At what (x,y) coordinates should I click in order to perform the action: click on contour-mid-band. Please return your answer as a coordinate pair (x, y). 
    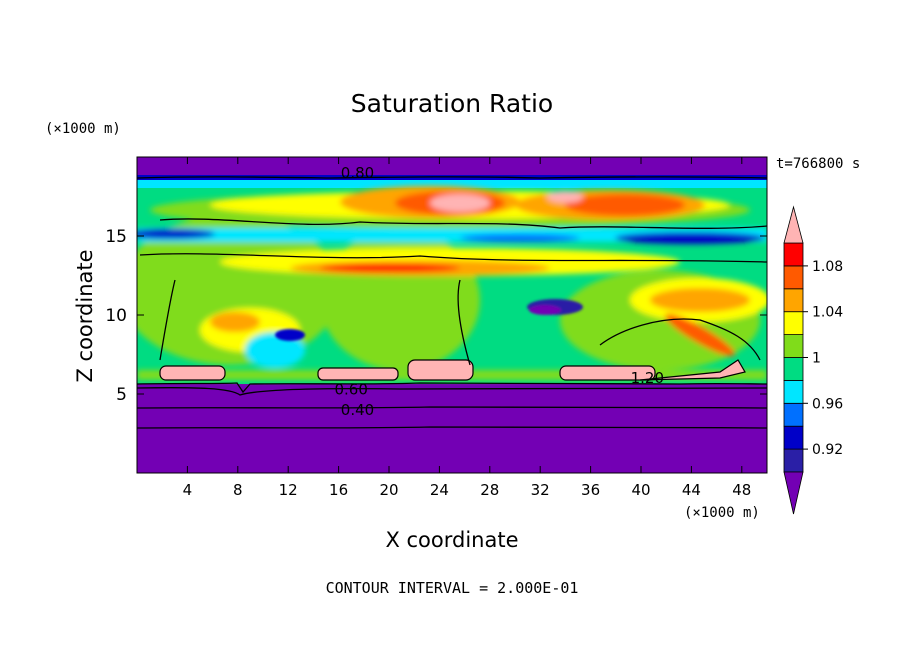
    Looking at the image, I should click on (453, 258).